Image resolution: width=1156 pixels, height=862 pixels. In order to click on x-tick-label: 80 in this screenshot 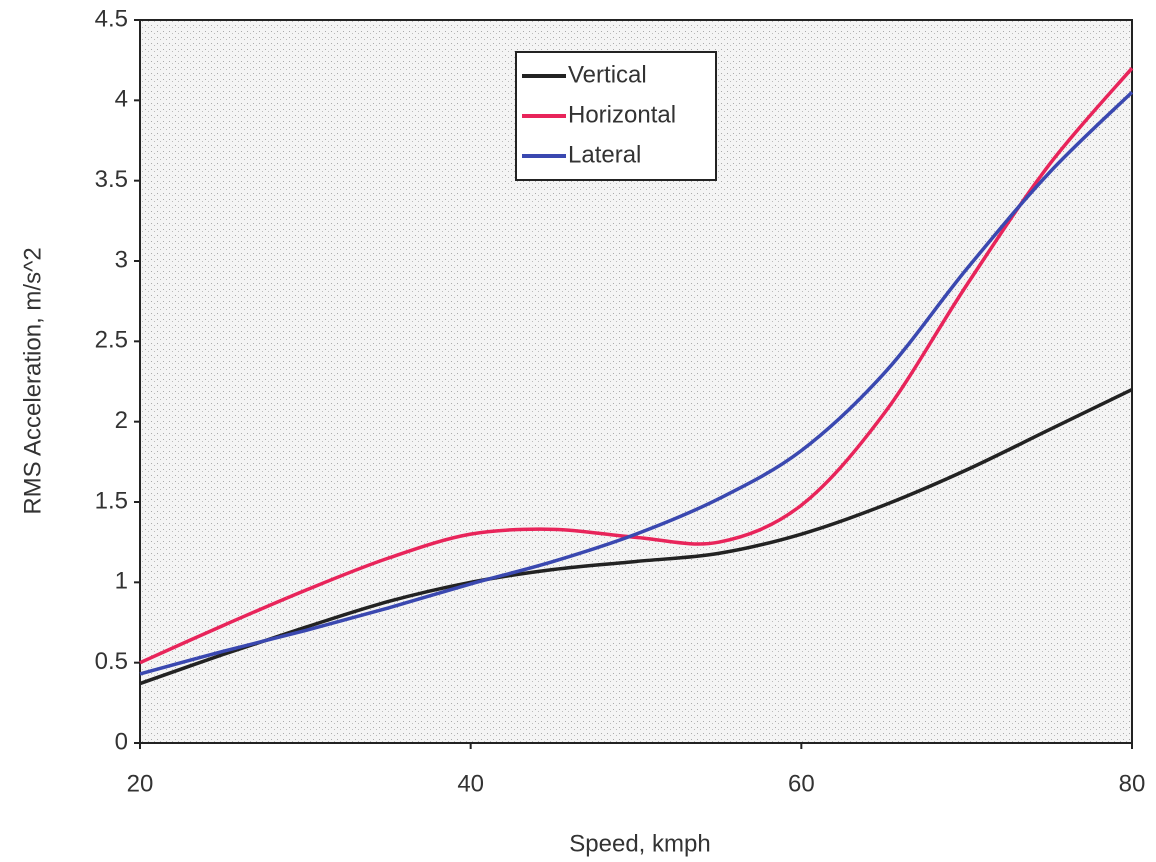, I will do `click(1132, 783)`.